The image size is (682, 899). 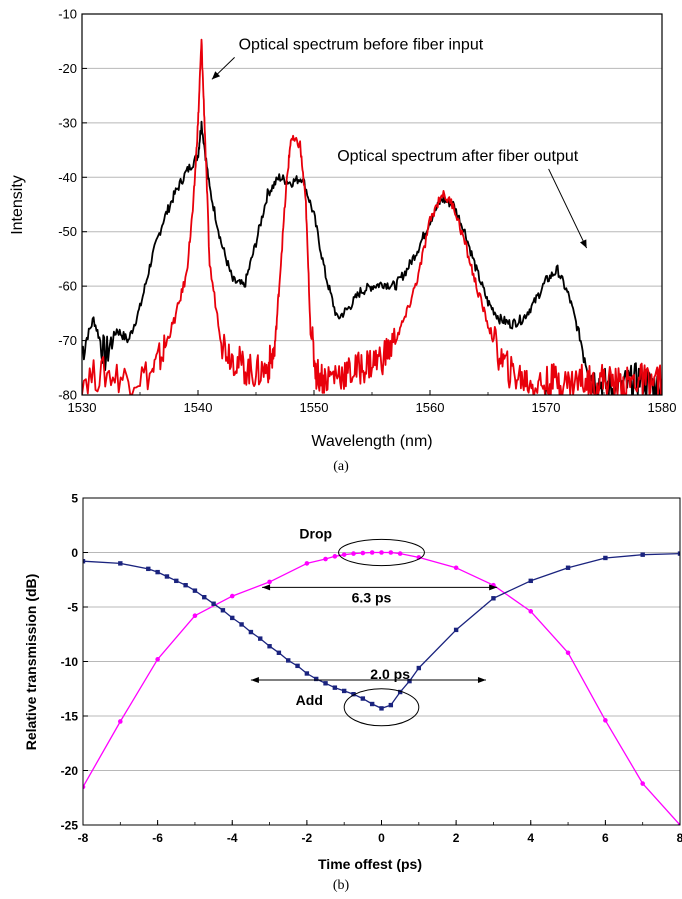 What do you see at coordinates (67, 286) in the screenshot?
I see `y-tick-label: -60` at bounding box center [67, 286].